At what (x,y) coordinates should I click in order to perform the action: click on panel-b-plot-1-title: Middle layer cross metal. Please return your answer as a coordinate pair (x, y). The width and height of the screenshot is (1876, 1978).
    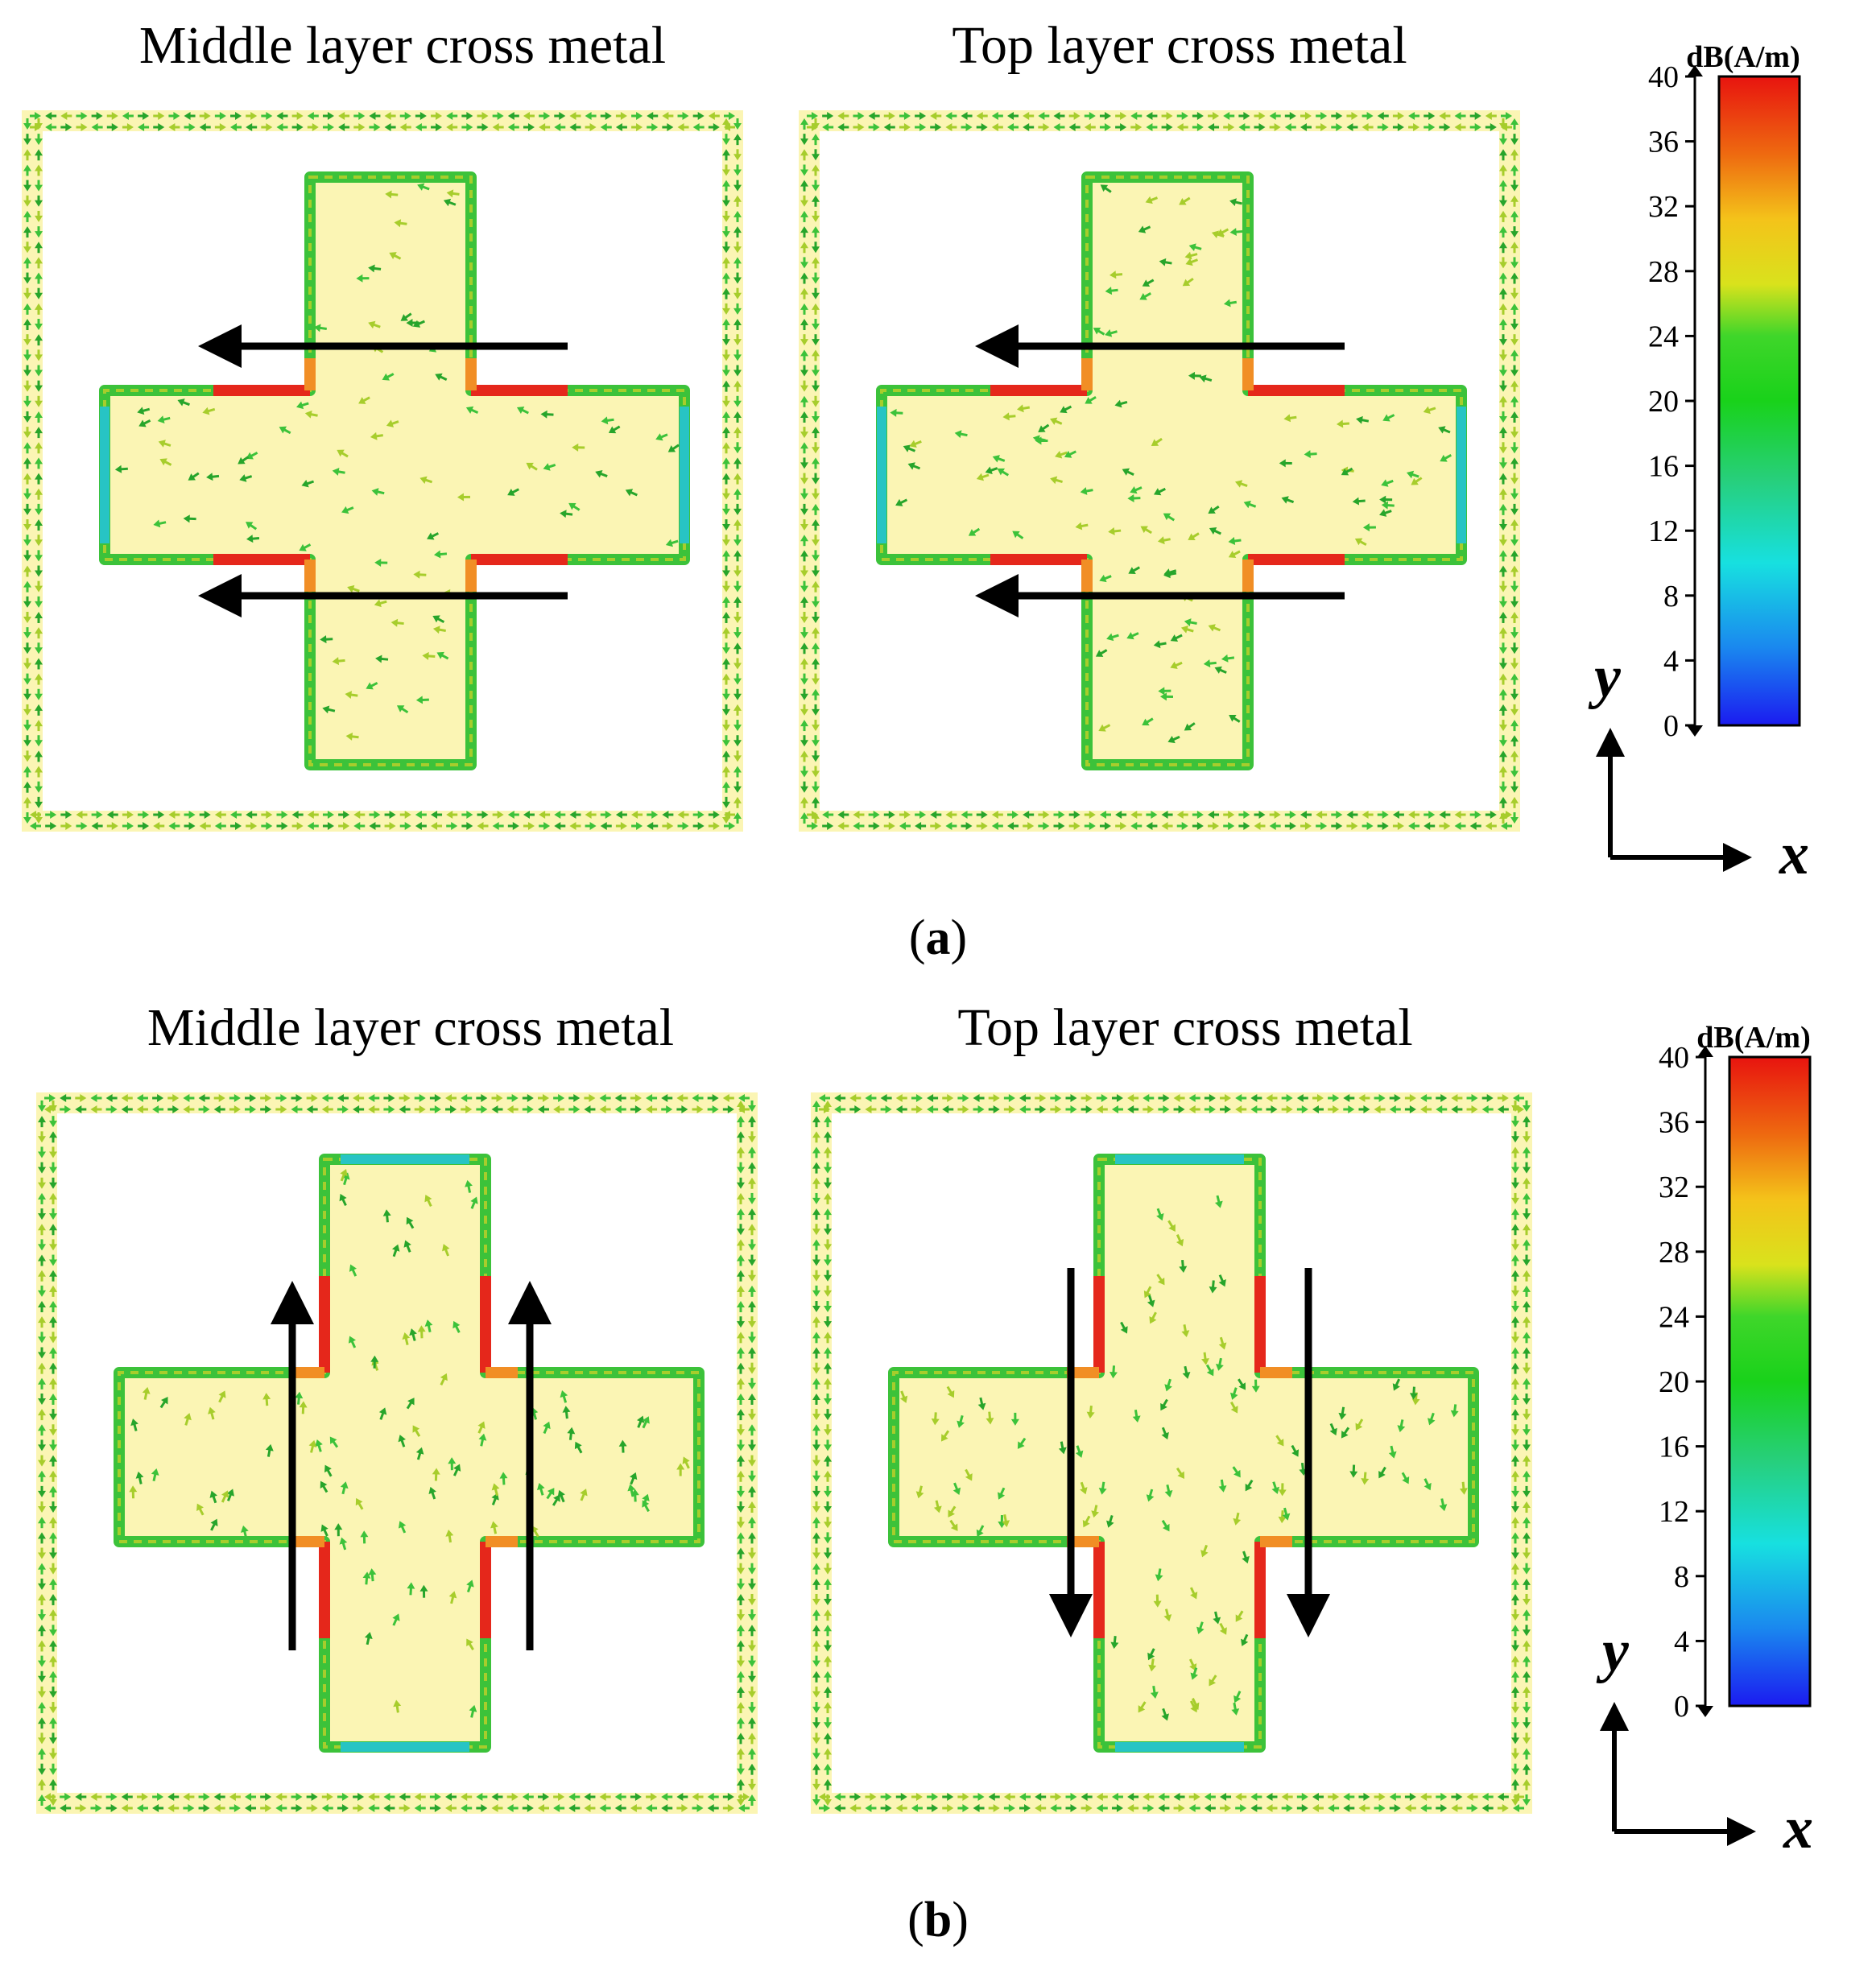
    Looking at the image, I should click on (410, 1027).